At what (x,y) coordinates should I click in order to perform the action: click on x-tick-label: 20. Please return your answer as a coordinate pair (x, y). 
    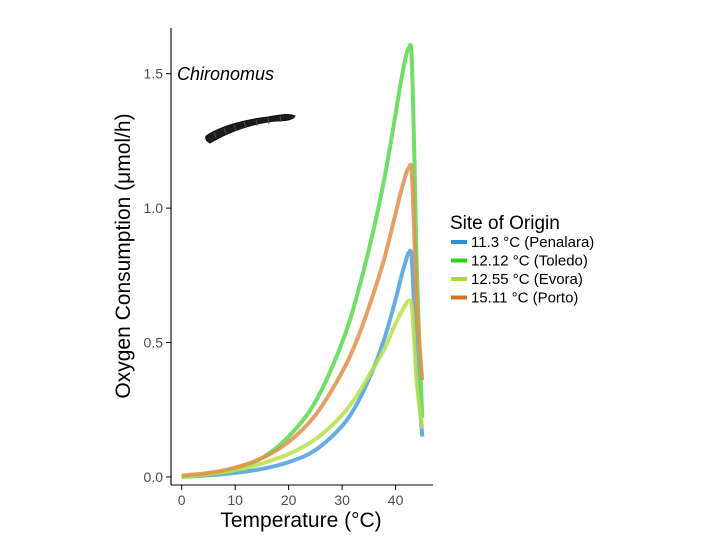
    Looking at the image, I should click on (289, 500).